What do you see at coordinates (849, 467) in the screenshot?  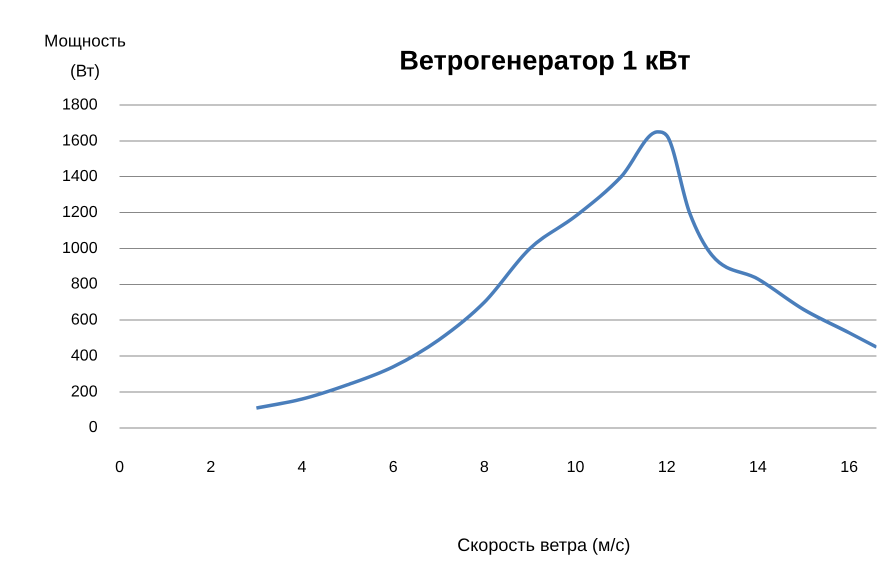 I see `x-tick-label: 16` at bounding box center [849, 467].